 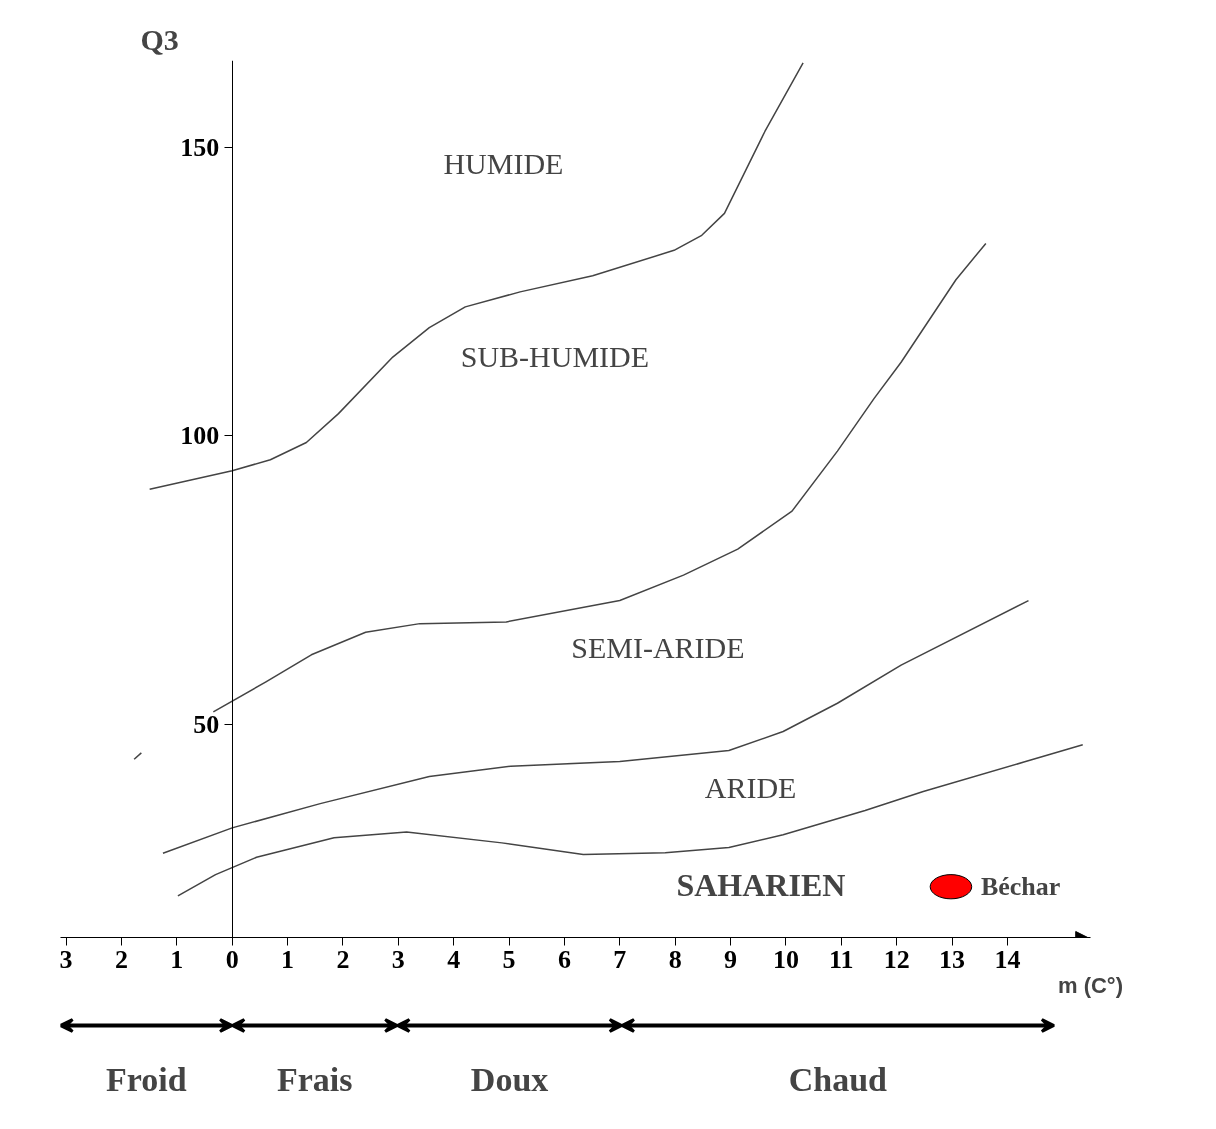 What do you see at coordinates (232, 959) in the screenshot?
I see `x-tick-label: 0` at bounding box center [232, 959].